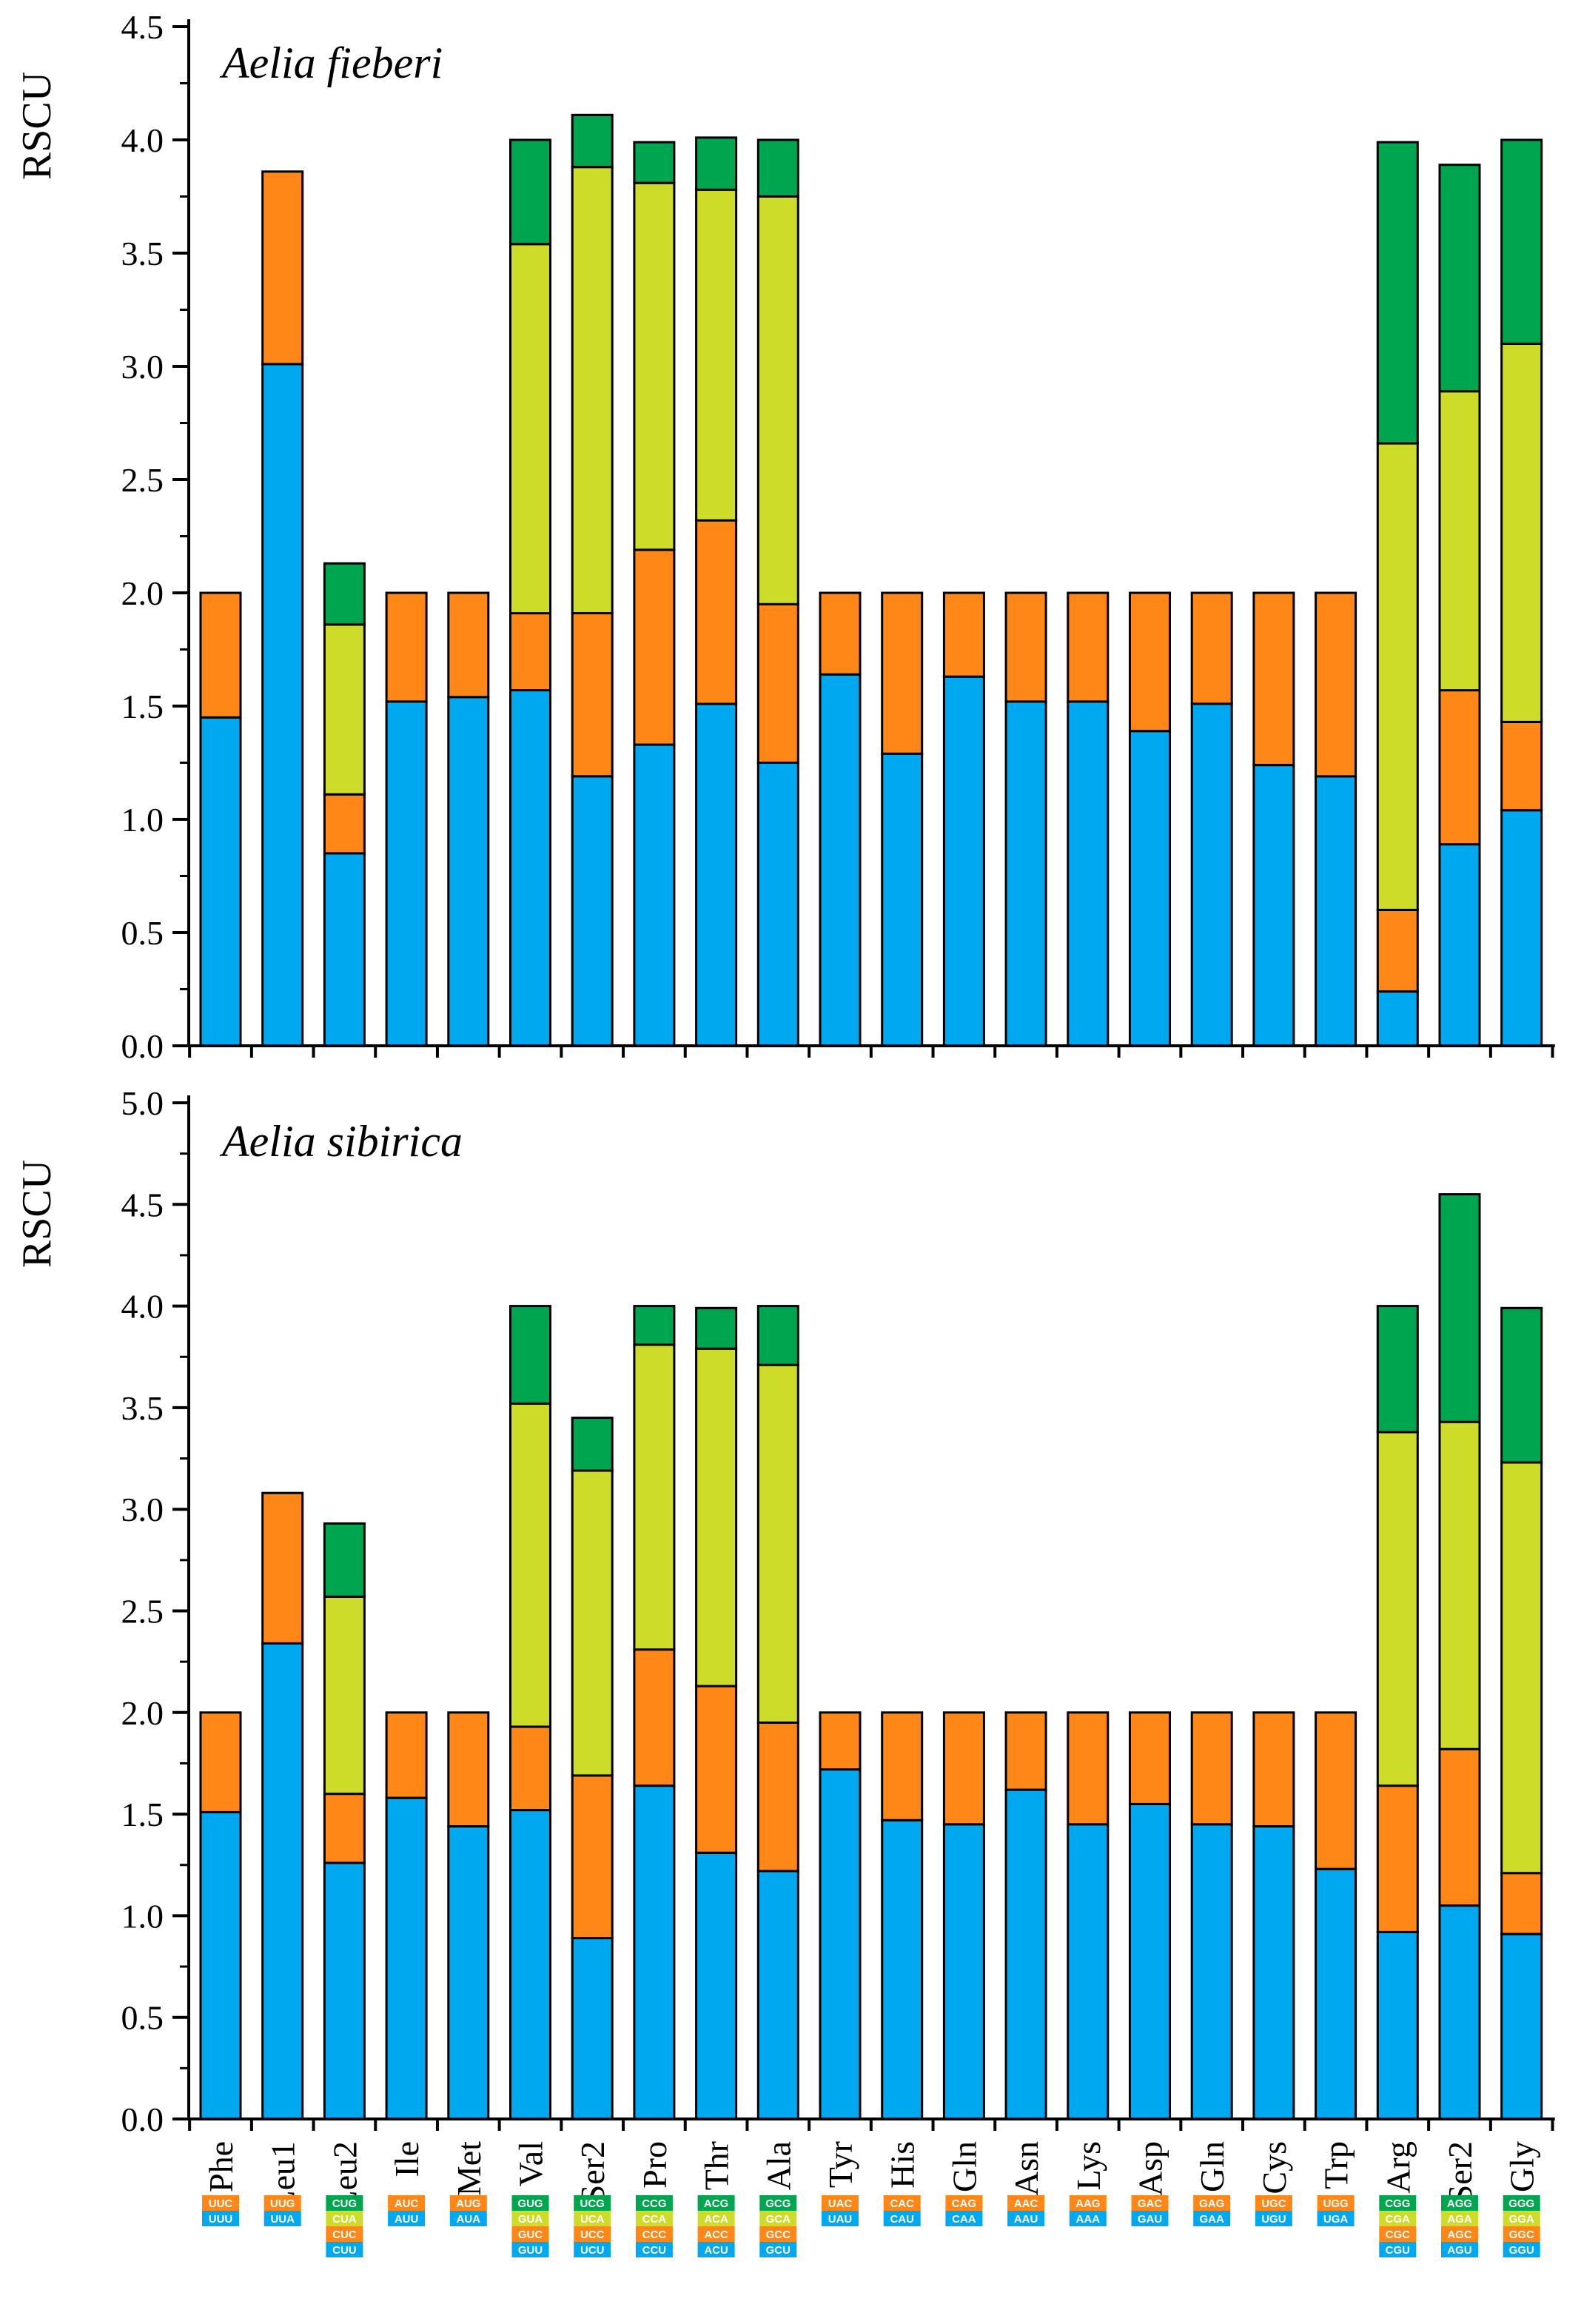 Image resolution: width=1581 pixels, height=2324 pixels. Describe the element at coordinates (777, 2203) in the screenshot. I see `codon-label: GCG` at that location.